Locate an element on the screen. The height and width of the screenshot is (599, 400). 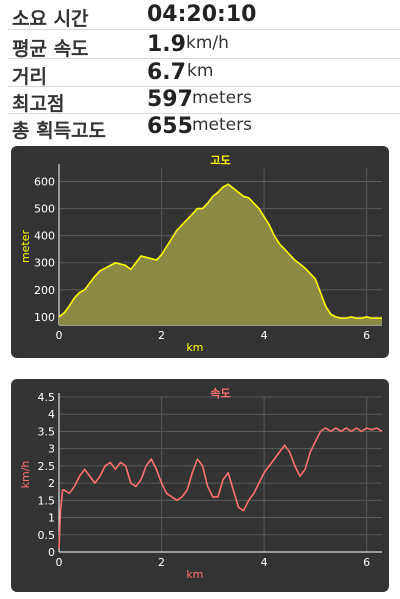
stat-row-total-ascent: 총 획득고도 655 meters is located at coordinates (200, 128).